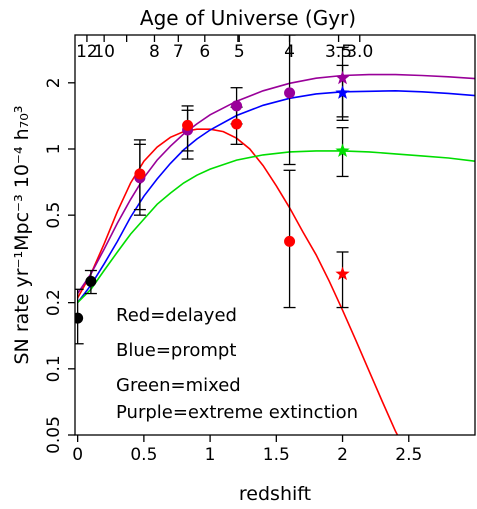  Describe the element at coordinates (178, 385) in the screenshot. I see `legend-entry-green: Green=mixed` at that location.